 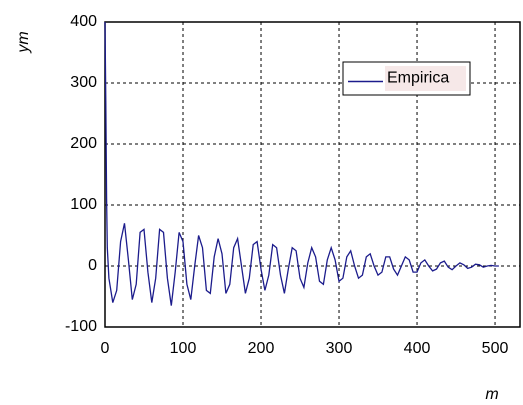 What do you see at coordinates (92, 265) in the screenshot?
I see `y-tick-label: 0` at bounding box center [92, 265].